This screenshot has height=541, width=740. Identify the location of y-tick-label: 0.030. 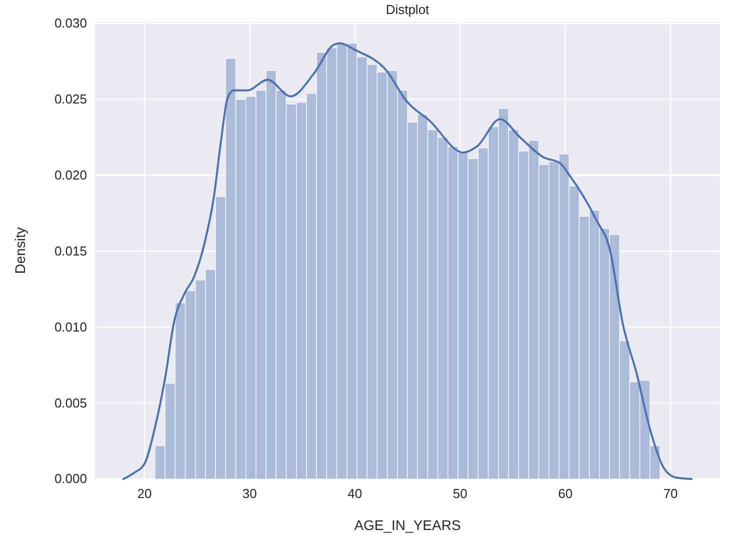
(70, 23).